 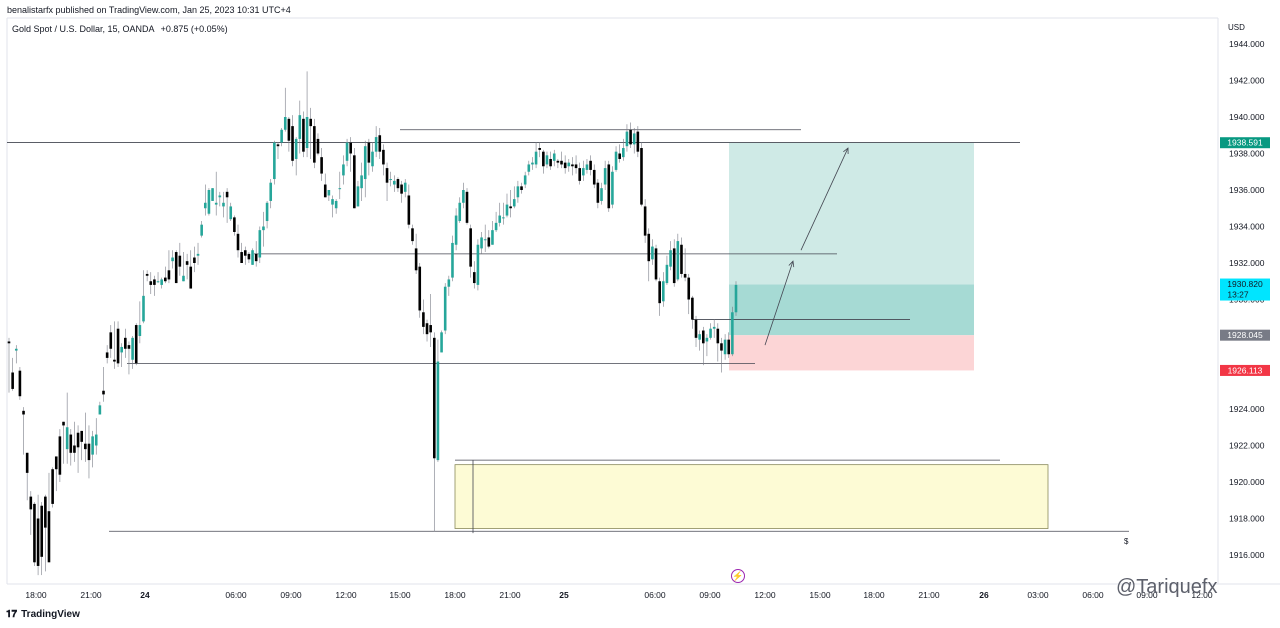 I want to click on price-badge-label: 1928.045, so click(x=1245, y=335).